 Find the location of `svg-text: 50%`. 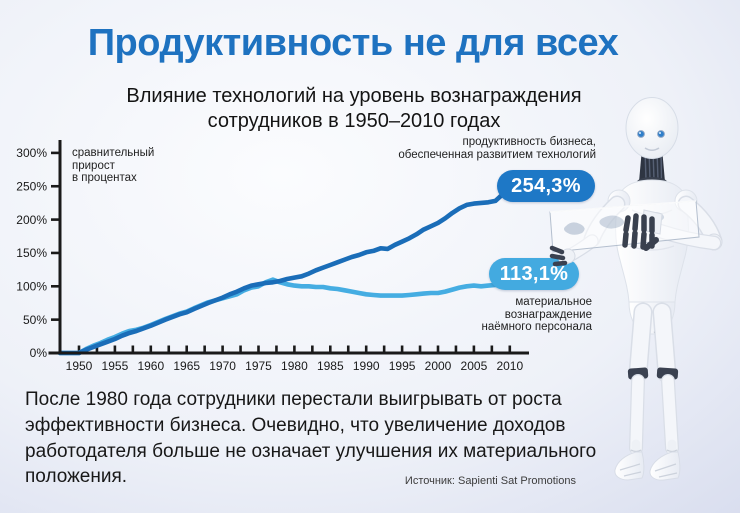

svg-text: 50% is located at coordinates (35, 320).